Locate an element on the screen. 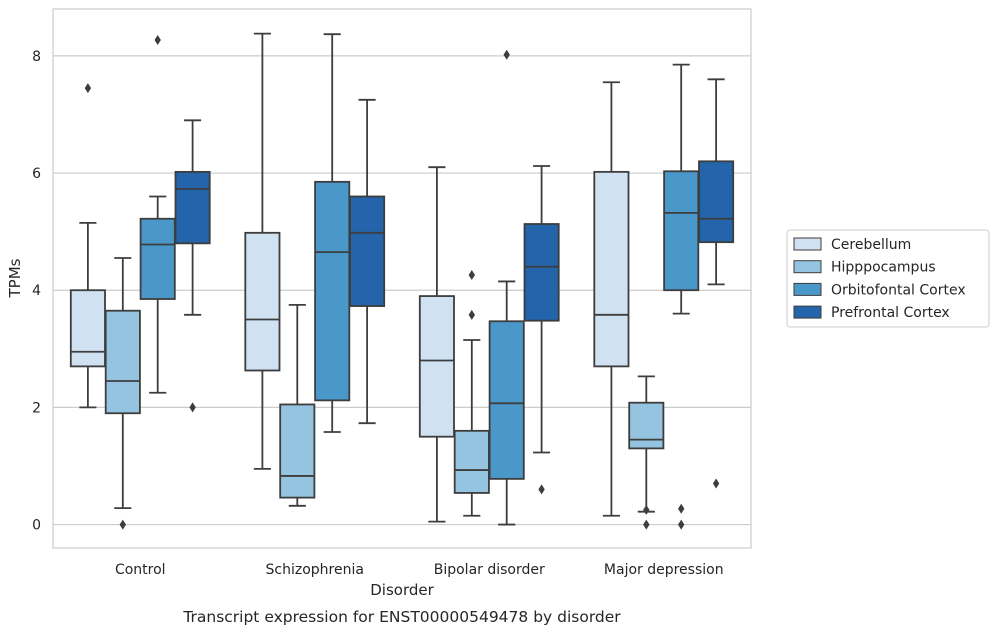  legend-frame is located at coordinates (888, 278).